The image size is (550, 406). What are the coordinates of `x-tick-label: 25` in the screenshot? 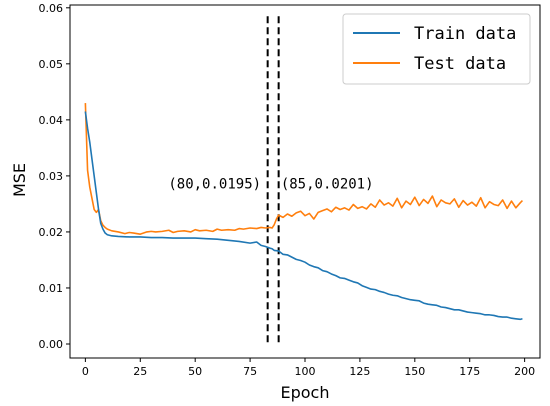 It's located at (140, 371).